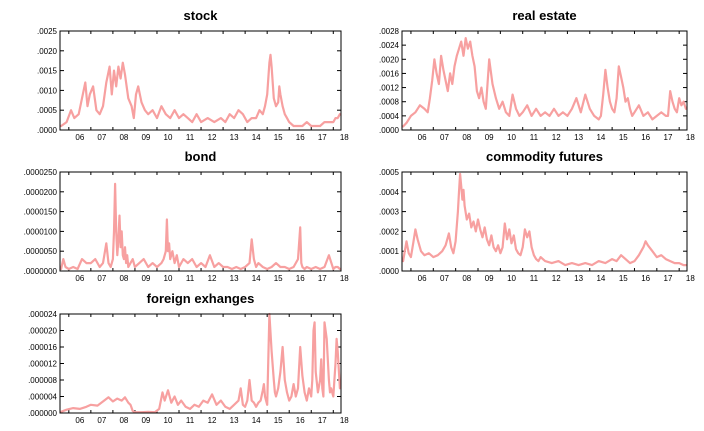  What do you see at coordinates (42, 413) in the screenshot?
I see `y-tick-label: .000000` at bounding box center [42, 413].